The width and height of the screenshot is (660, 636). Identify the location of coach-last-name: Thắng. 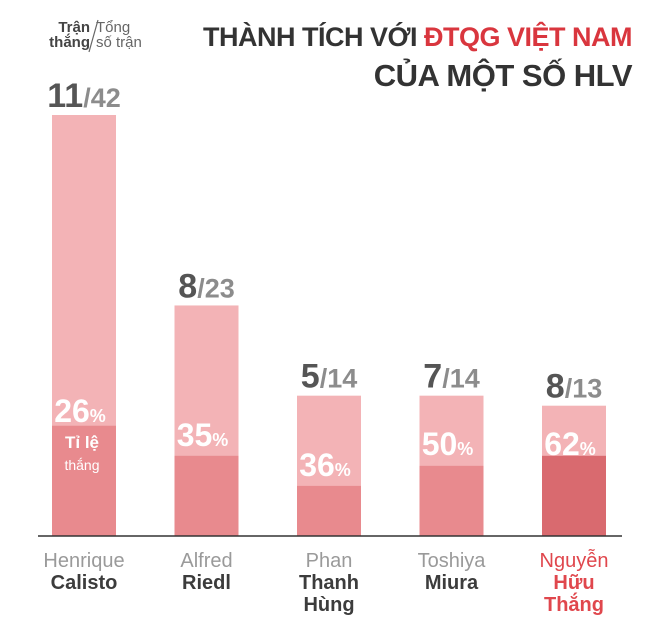
(574, 604).